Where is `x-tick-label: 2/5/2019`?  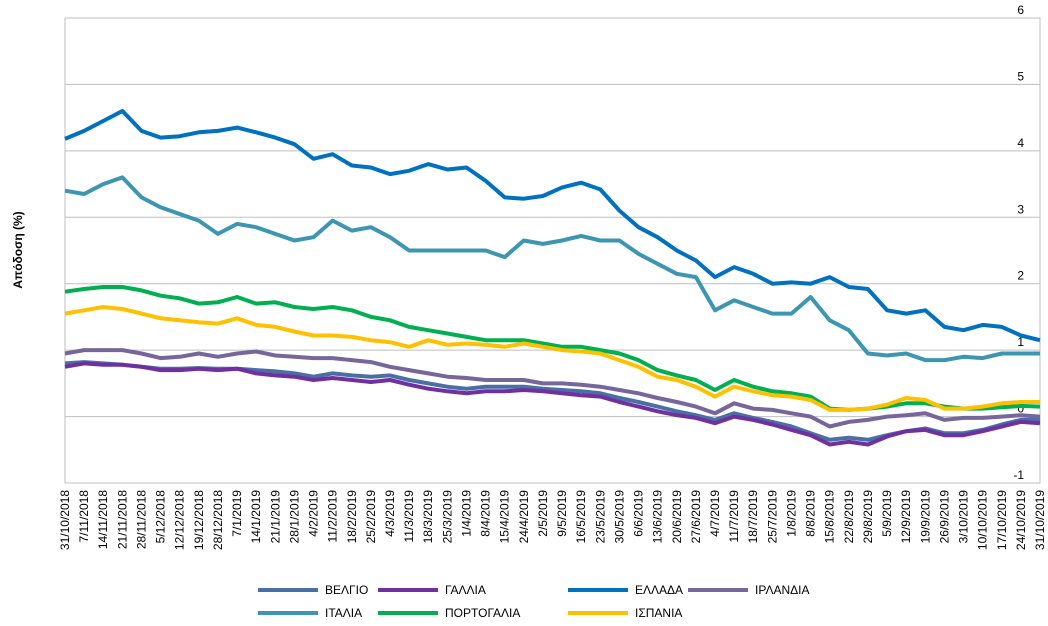 x-tick-label: 2/5/2019 is located at coordinates (543, 513).